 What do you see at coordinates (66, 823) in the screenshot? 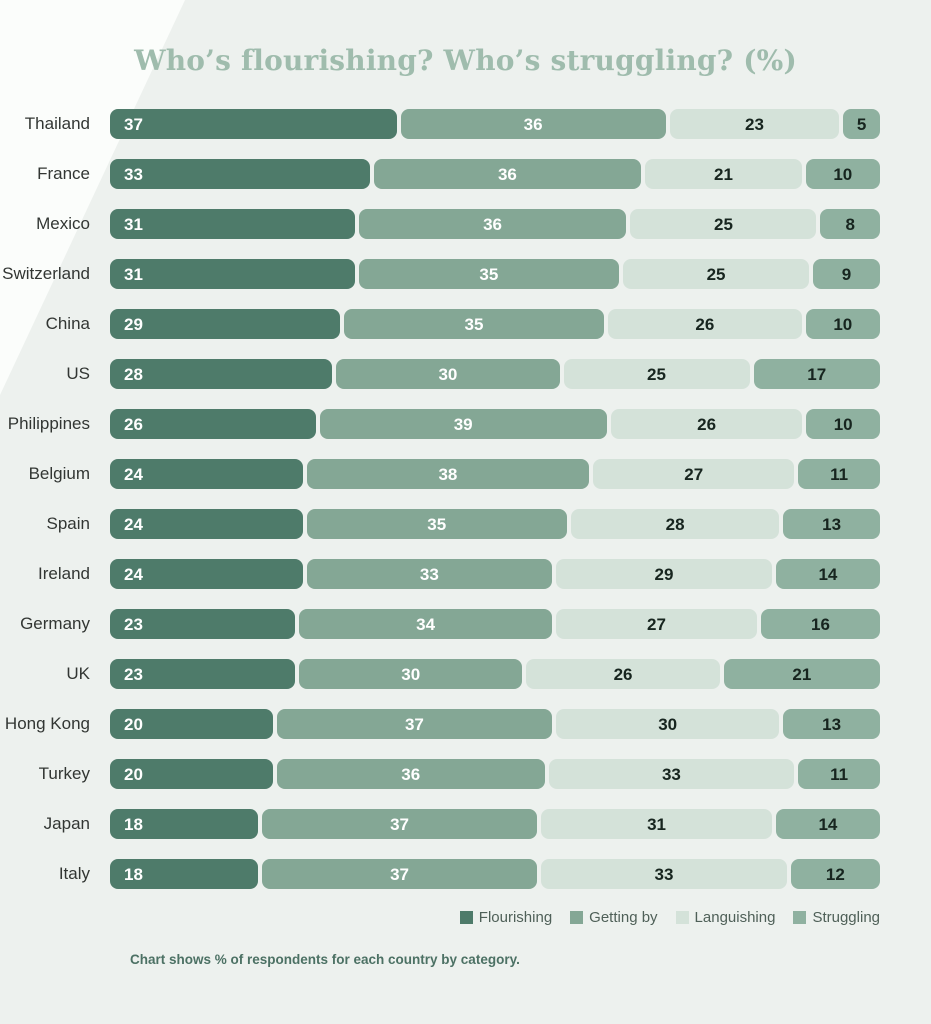
I see `country-label: Japan` at bounding box center [66, 823].